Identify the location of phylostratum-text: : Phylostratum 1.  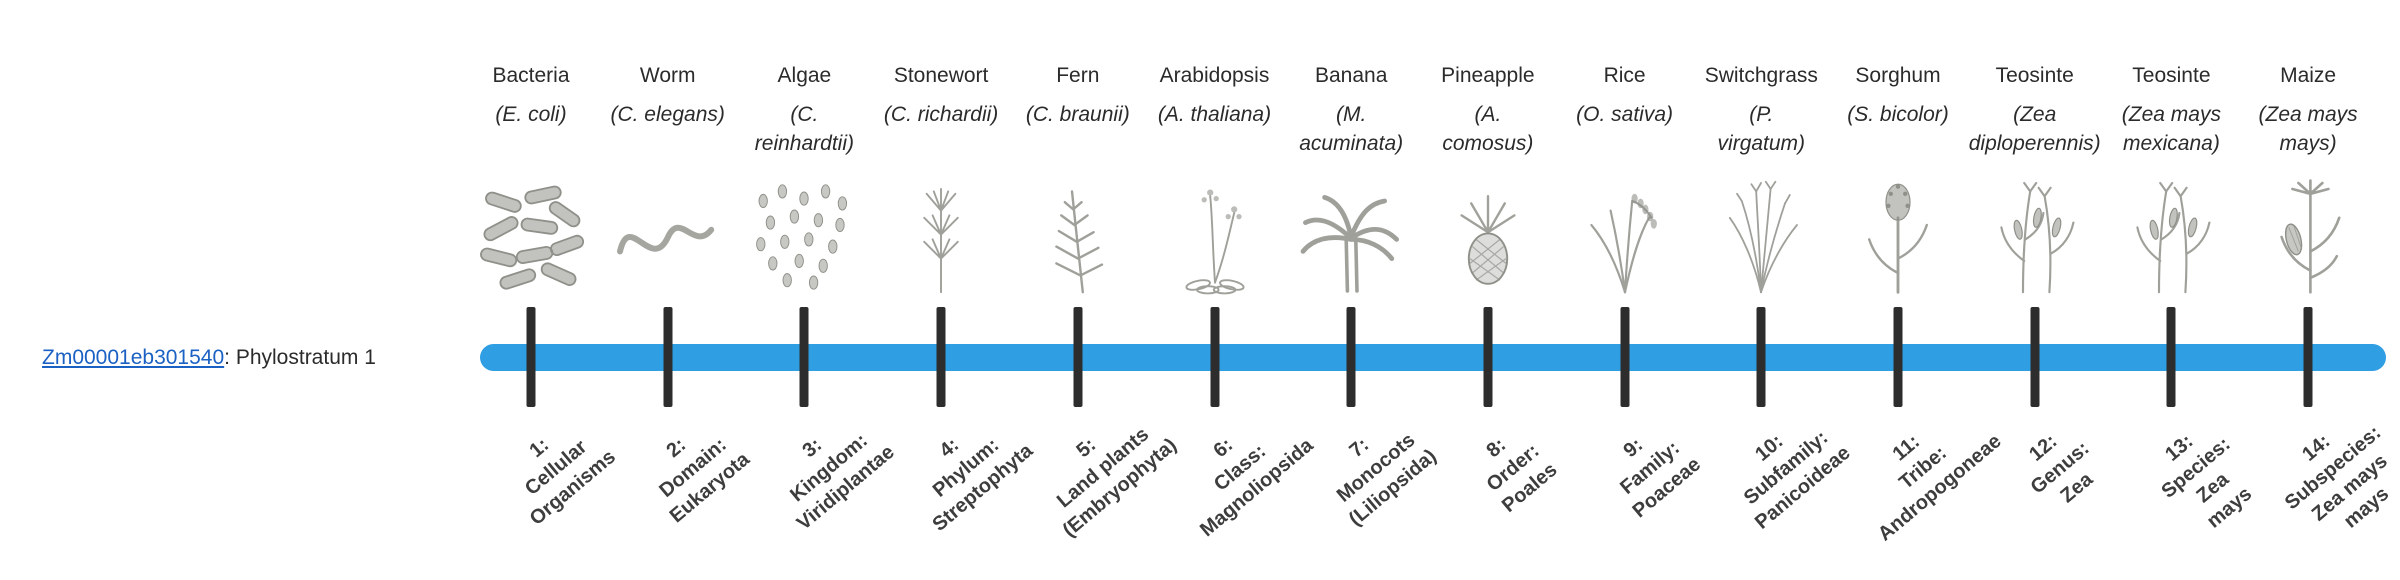
(300, 357).